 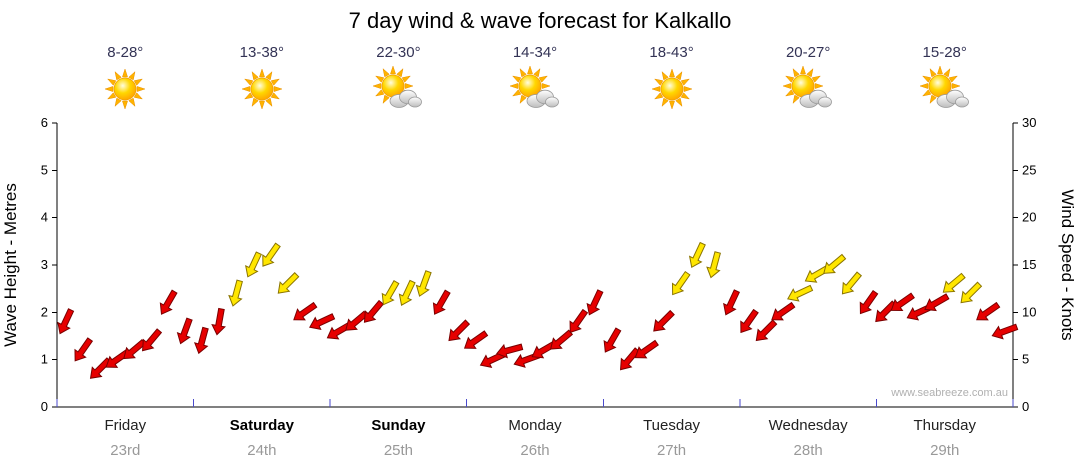 What do you see at coordinates (44, 217) in the screenshot?
I see `svg-text: 4` at bounding box center [44, 217].